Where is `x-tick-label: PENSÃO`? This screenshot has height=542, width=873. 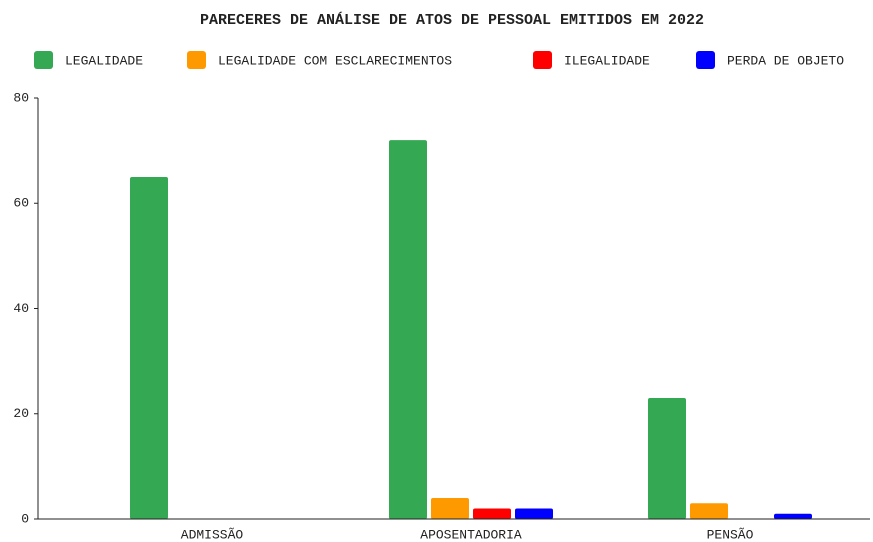
x-tick-label: PENSÃO is located at coordinates (730, 534).